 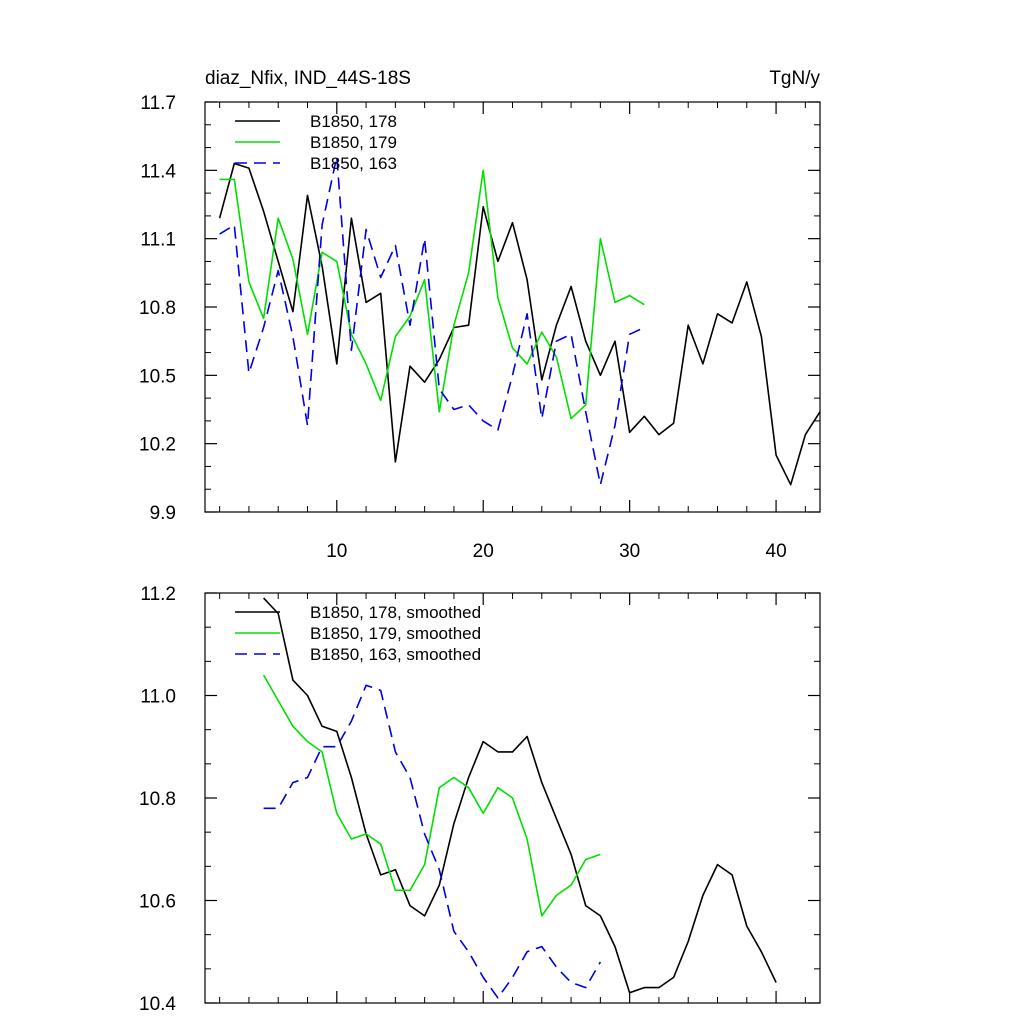 I want to click on legend-label: B1850, 178, so click(x=353, y=121).